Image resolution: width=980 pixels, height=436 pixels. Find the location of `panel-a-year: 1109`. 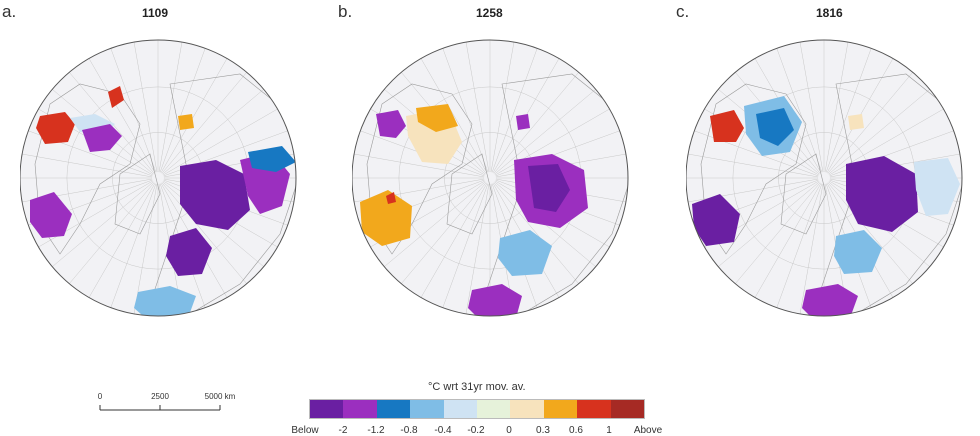

panel-a-year: 1109 is located at coordinates (155, 13).